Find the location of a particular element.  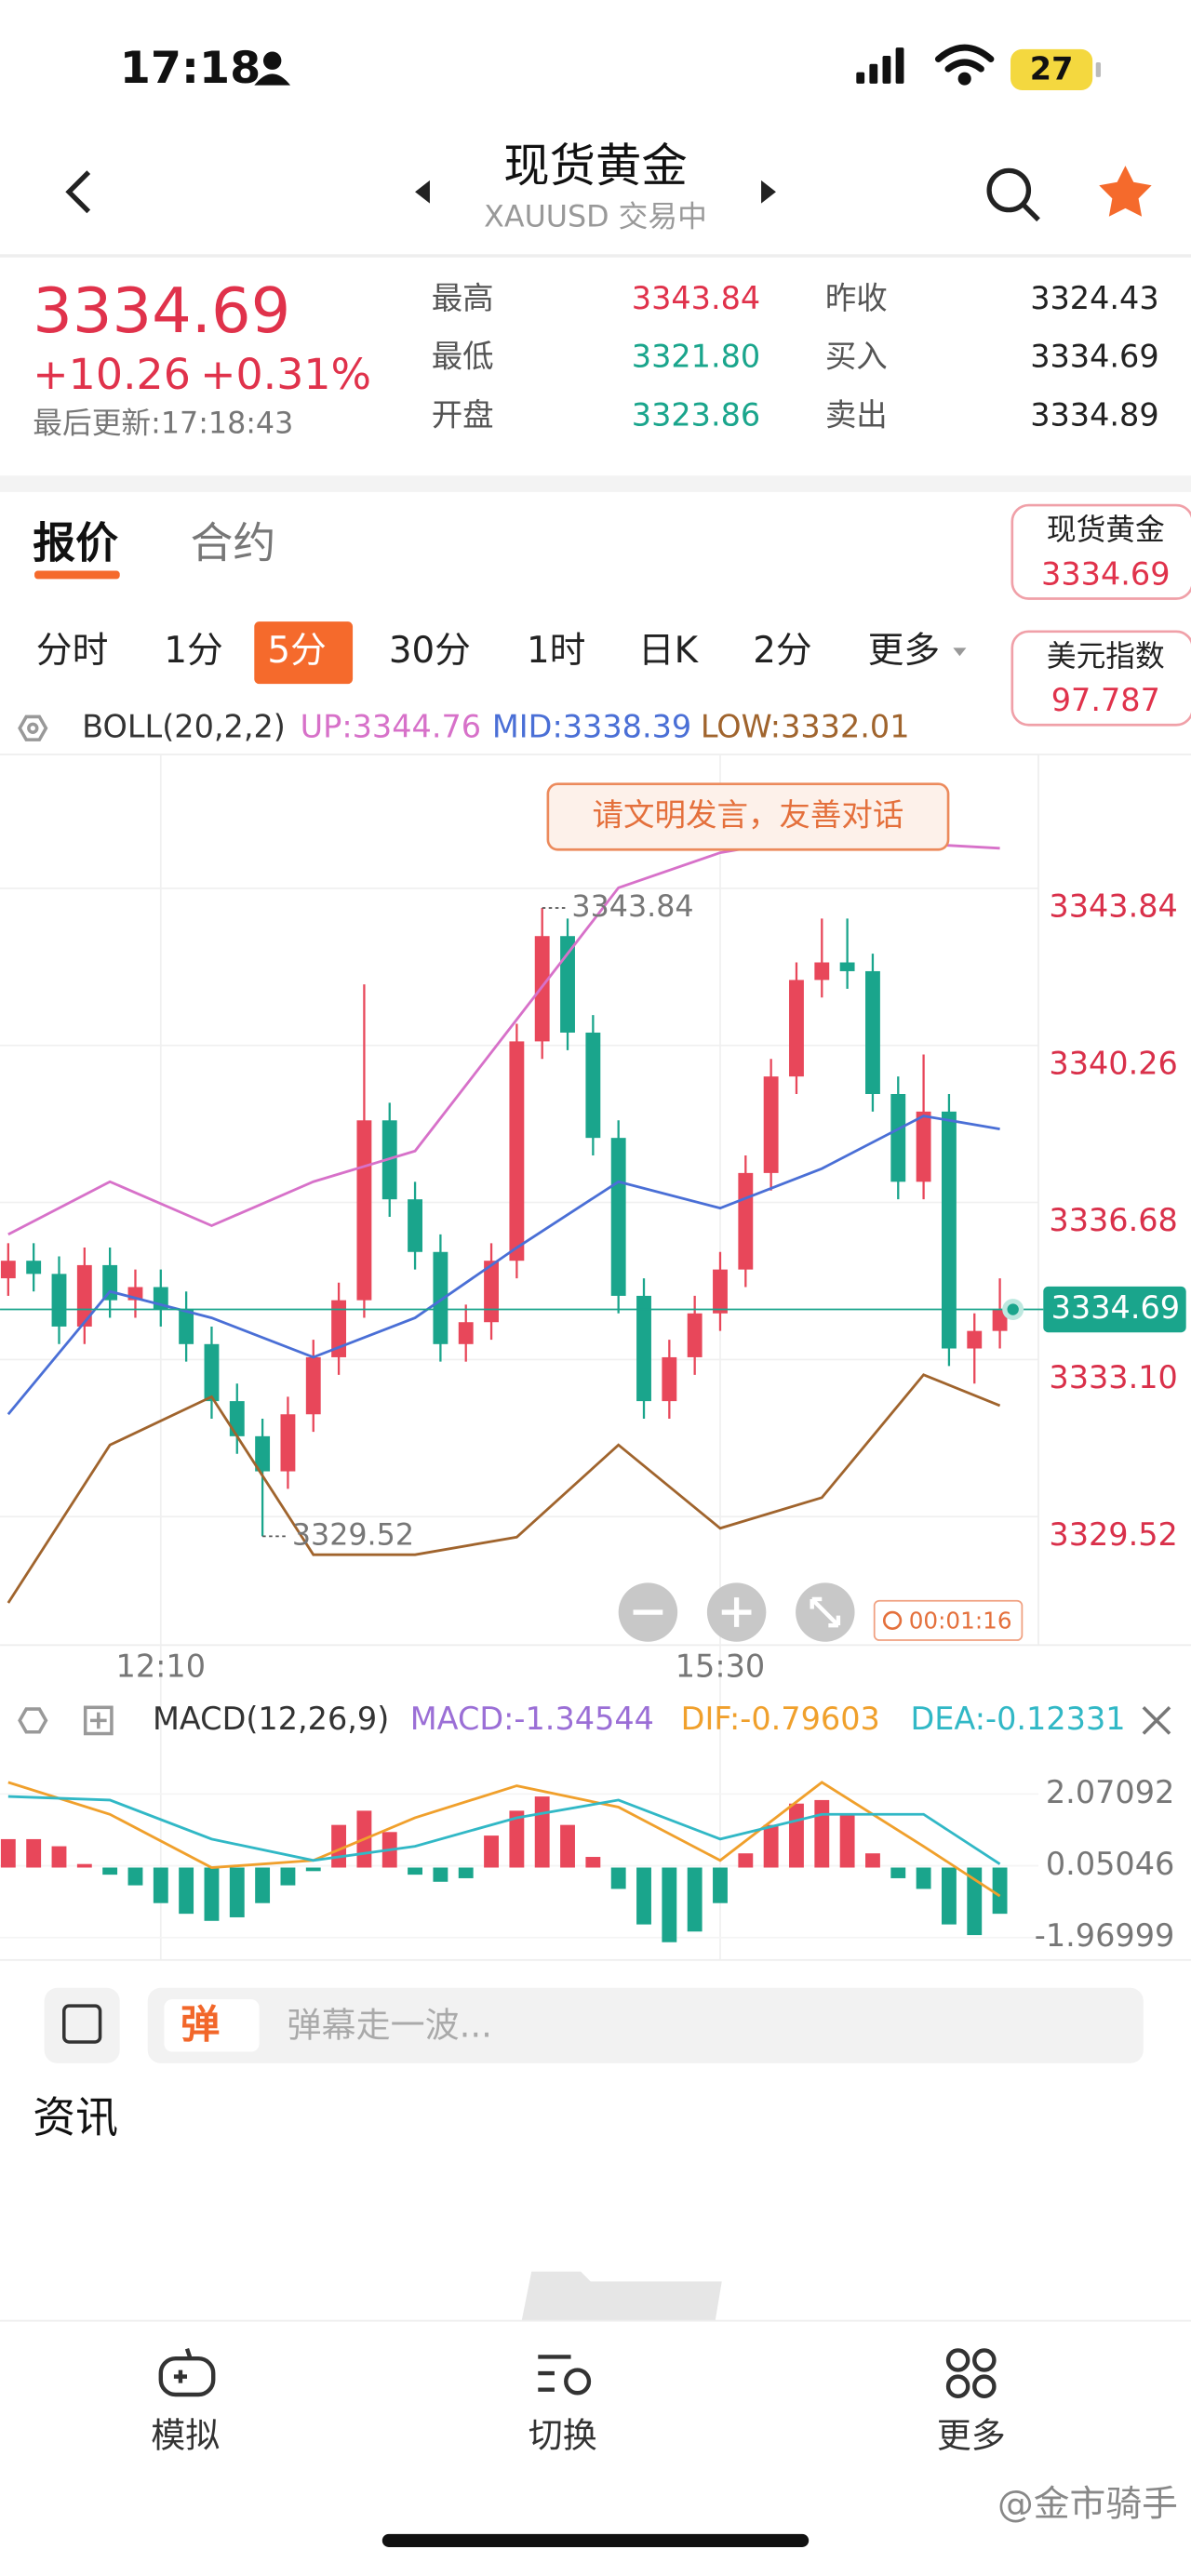

favorite-button is located at coordinates (1125, 191).